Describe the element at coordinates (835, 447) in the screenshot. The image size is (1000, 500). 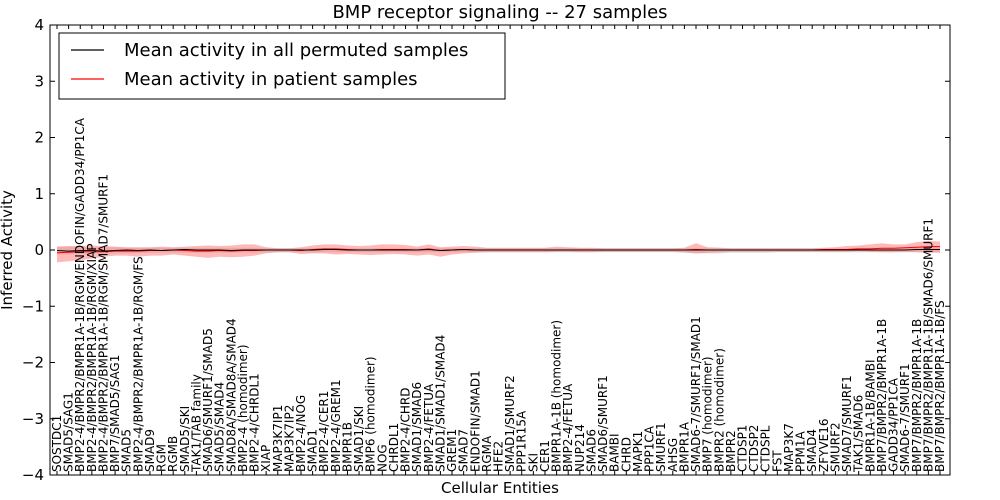
I see `x-tick-label: SMURF2` at that location.